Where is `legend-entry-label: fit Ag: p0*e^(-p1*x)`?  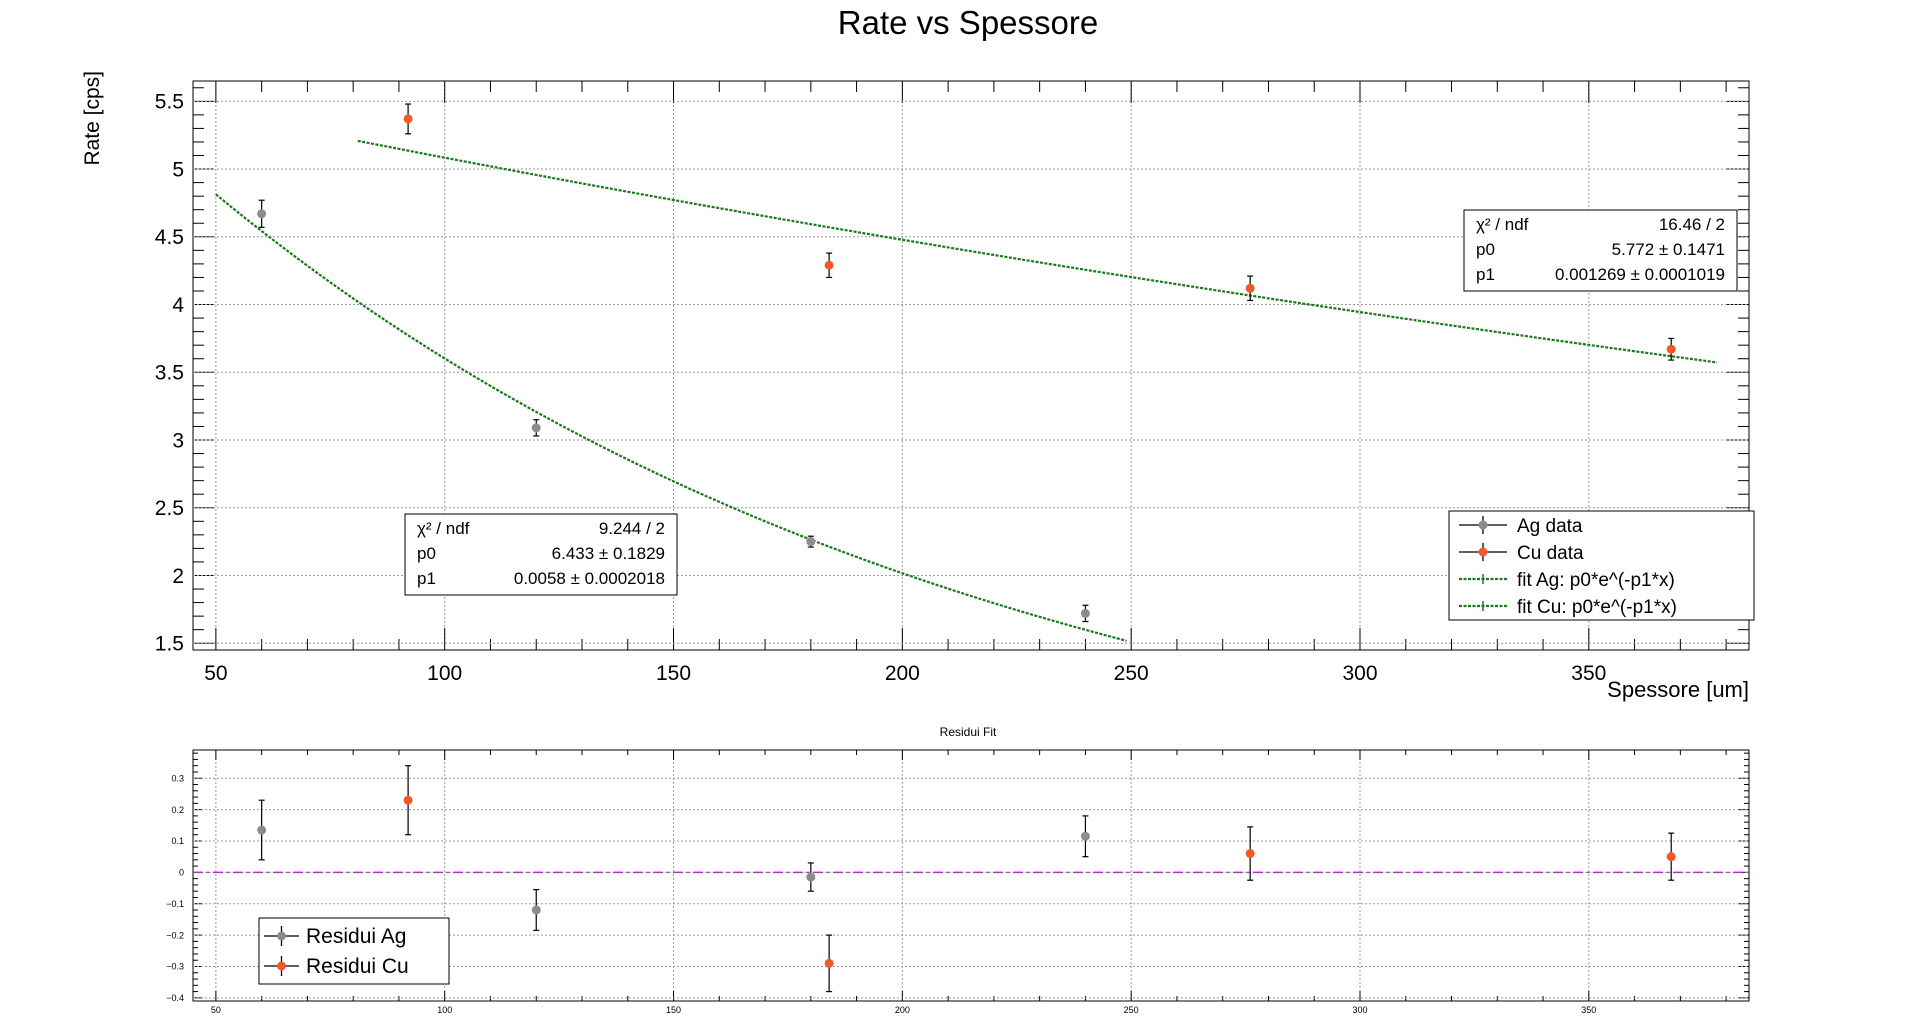
legend-entry-label: fit Ag: p0*e^(-p1*x) is located at coordinates (1596, 580).